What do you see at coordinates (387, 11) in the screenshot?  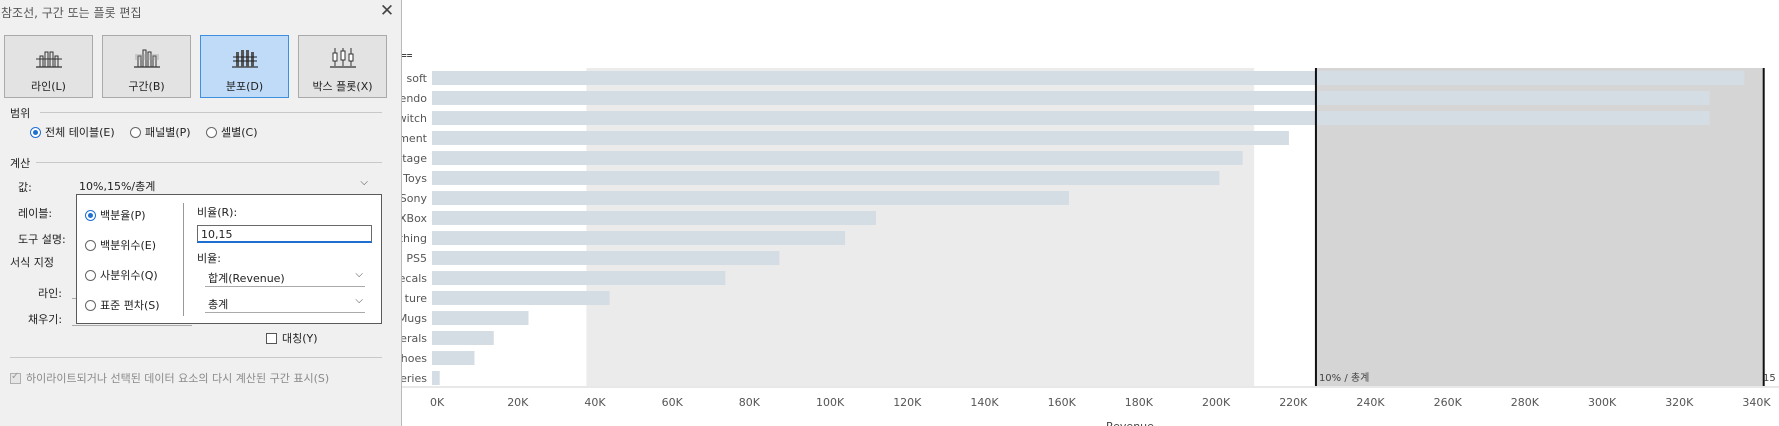 I see `close-icon: ✕` at bounding box center [387, 11].